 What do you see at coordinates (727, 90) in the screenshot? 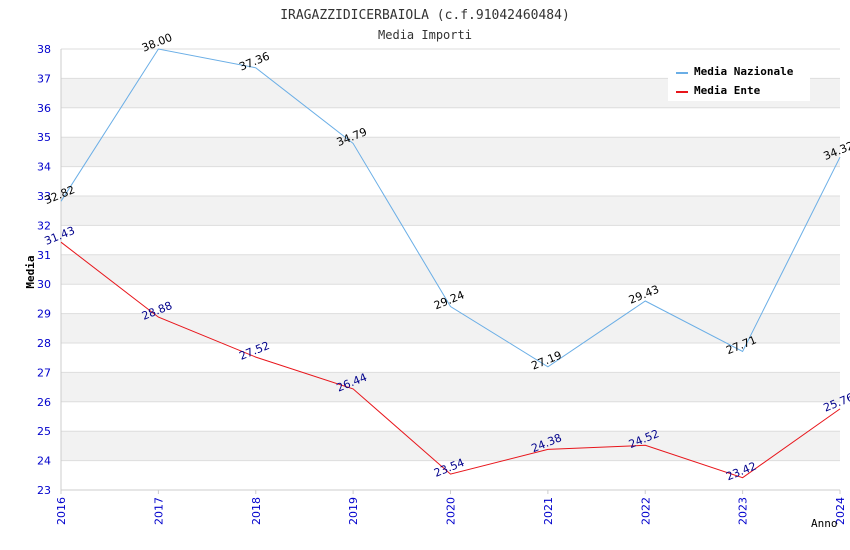
I see `legend-label-media-ente: Media Ente` at bounding box center [727, 90].